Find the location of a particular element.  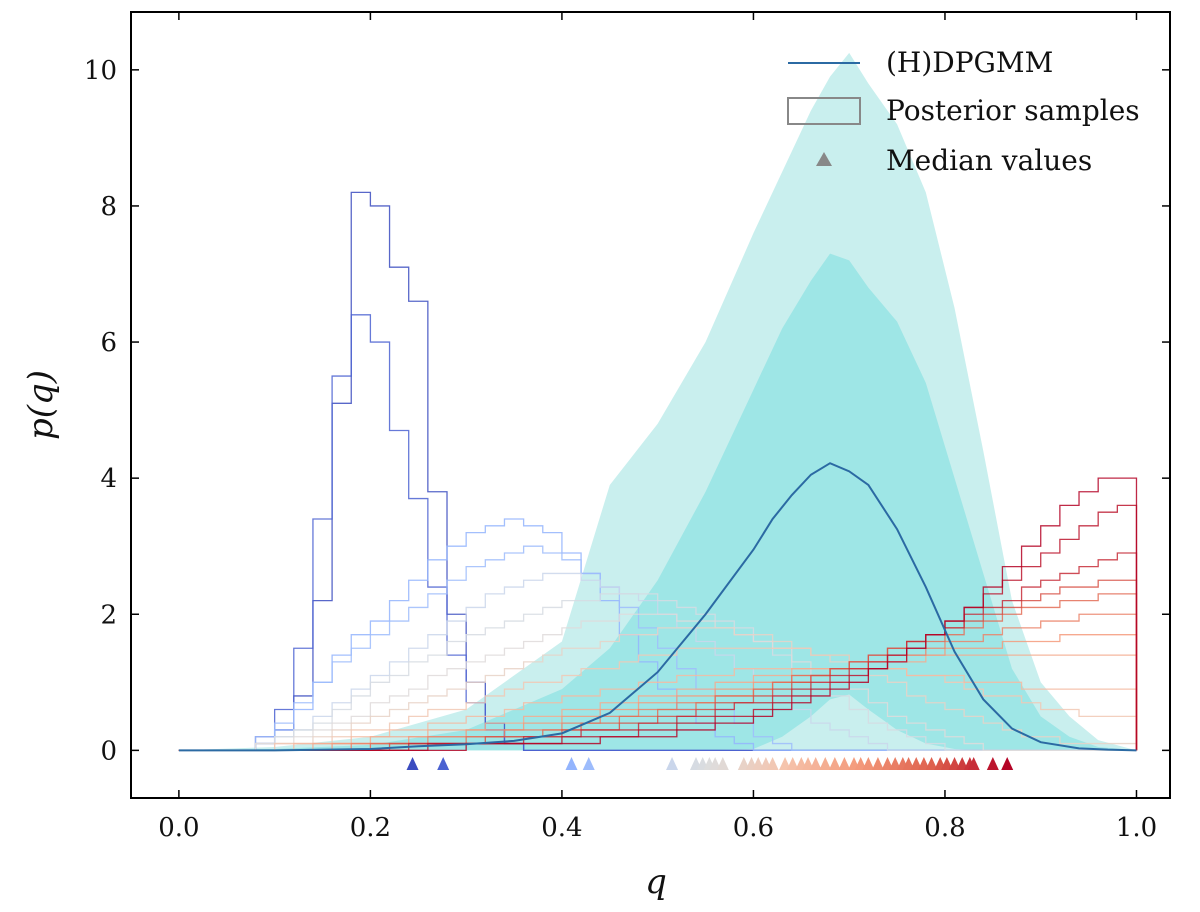

y-axis-label: p(q) is located at coordinates (41, 405).